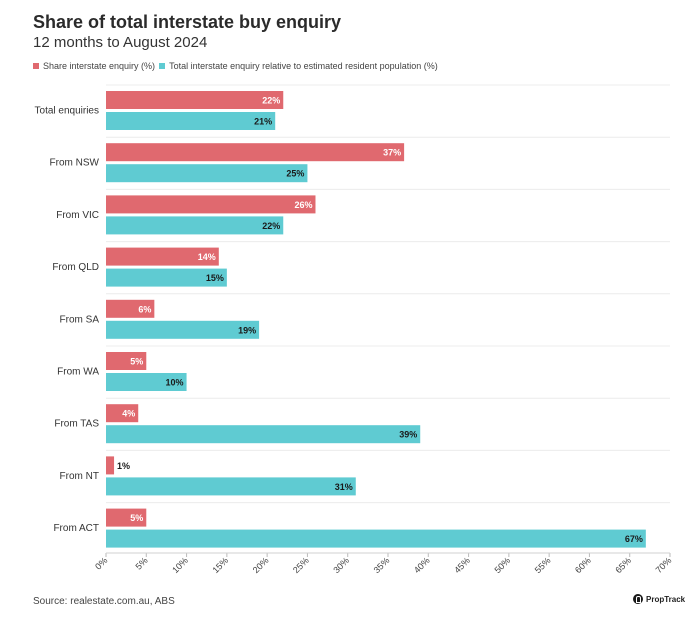 This screenshot has height=623, width=700. Describe the element at coordinates (141, 563) in the screenshot. I see `x-tick-label: 5%` at that location.